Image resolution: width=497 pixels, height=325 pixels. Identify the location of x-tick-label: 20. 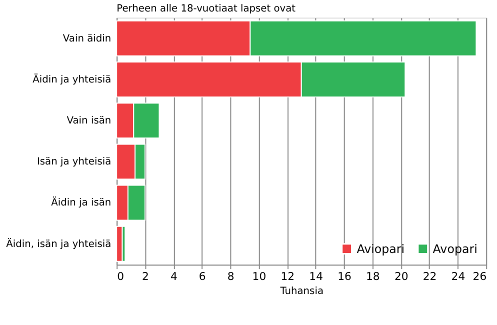
(401, 276).